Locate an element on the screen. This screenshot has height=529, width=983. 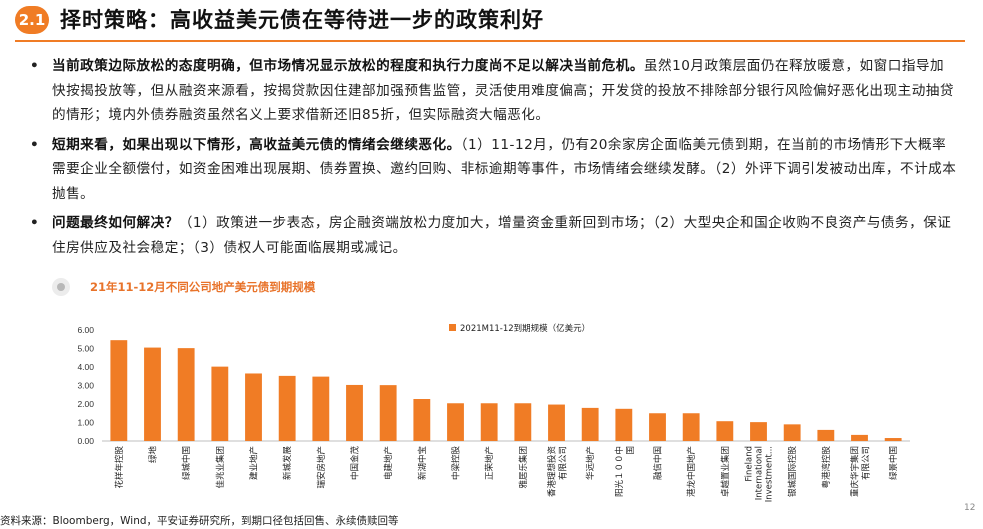
y-tick-label: 0.00 is located at coordinates (85, 441).